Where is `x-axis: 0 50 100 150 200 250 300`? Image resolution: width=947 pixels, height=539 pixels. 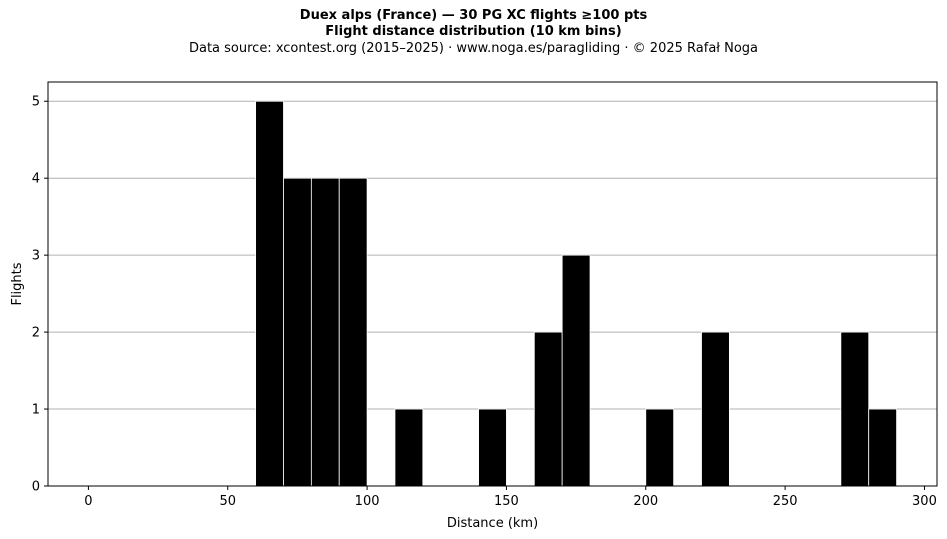
x-axis: 0 50 100 150 200 250 300 is located at coordinates (510, 497).